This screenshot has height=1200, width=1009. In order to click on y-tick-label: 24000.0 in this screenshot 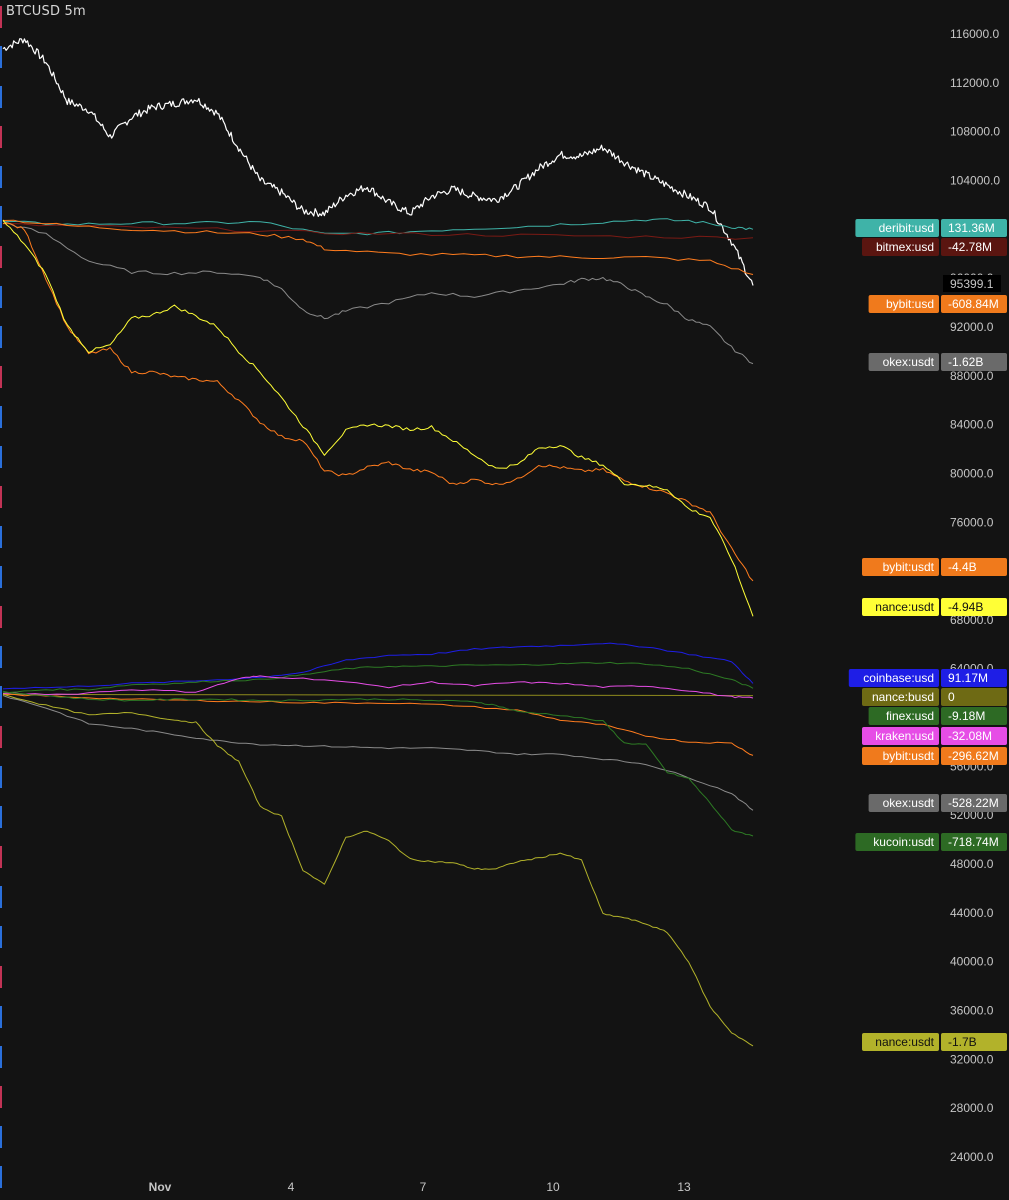, I will do `click(972, 1157)`.